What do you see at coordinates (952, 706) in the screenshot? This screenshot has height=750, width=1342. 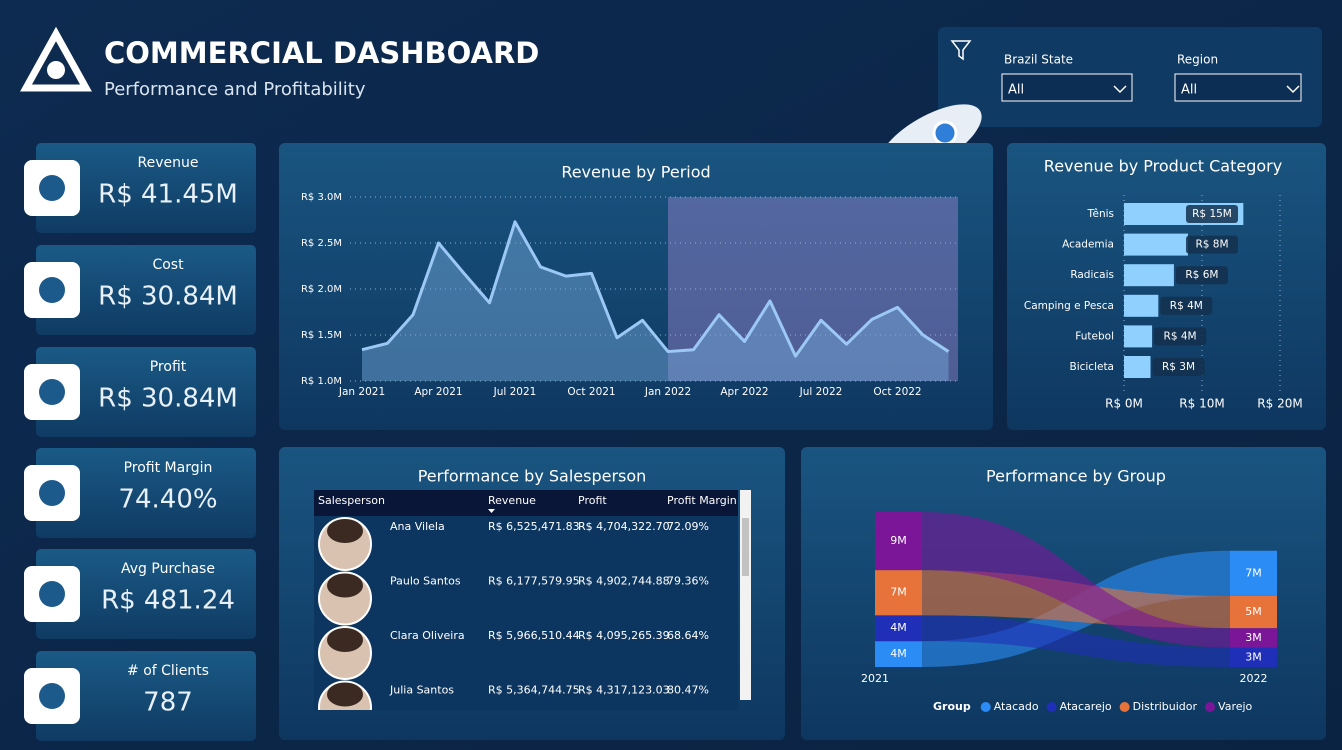 I see `legend-title: Group` at bounding box center [952, 706].